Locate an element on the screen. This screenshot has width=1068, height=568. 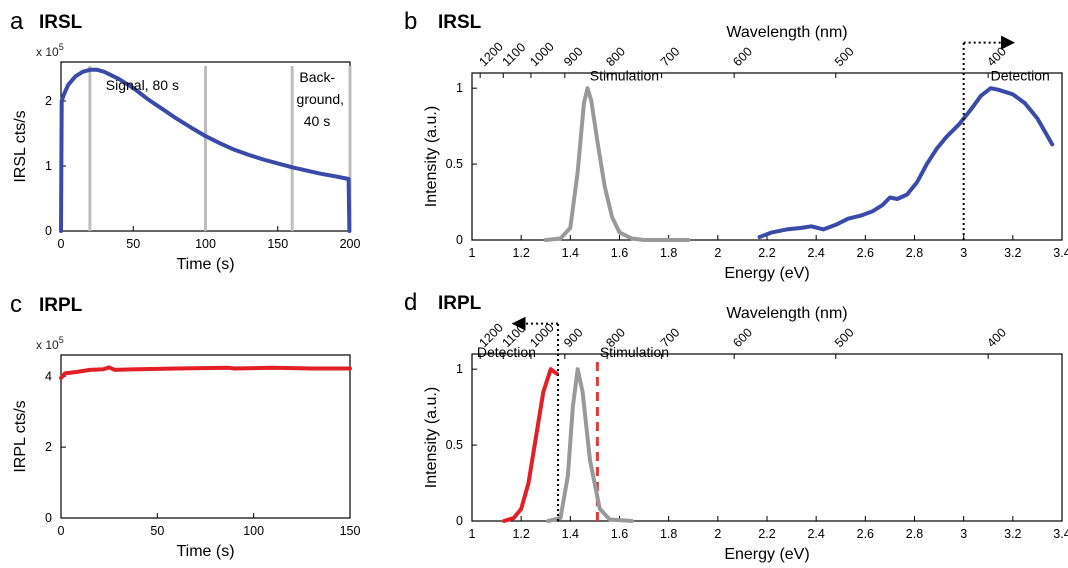
top-tick-label: 900 is located at coordinates (573, 337).